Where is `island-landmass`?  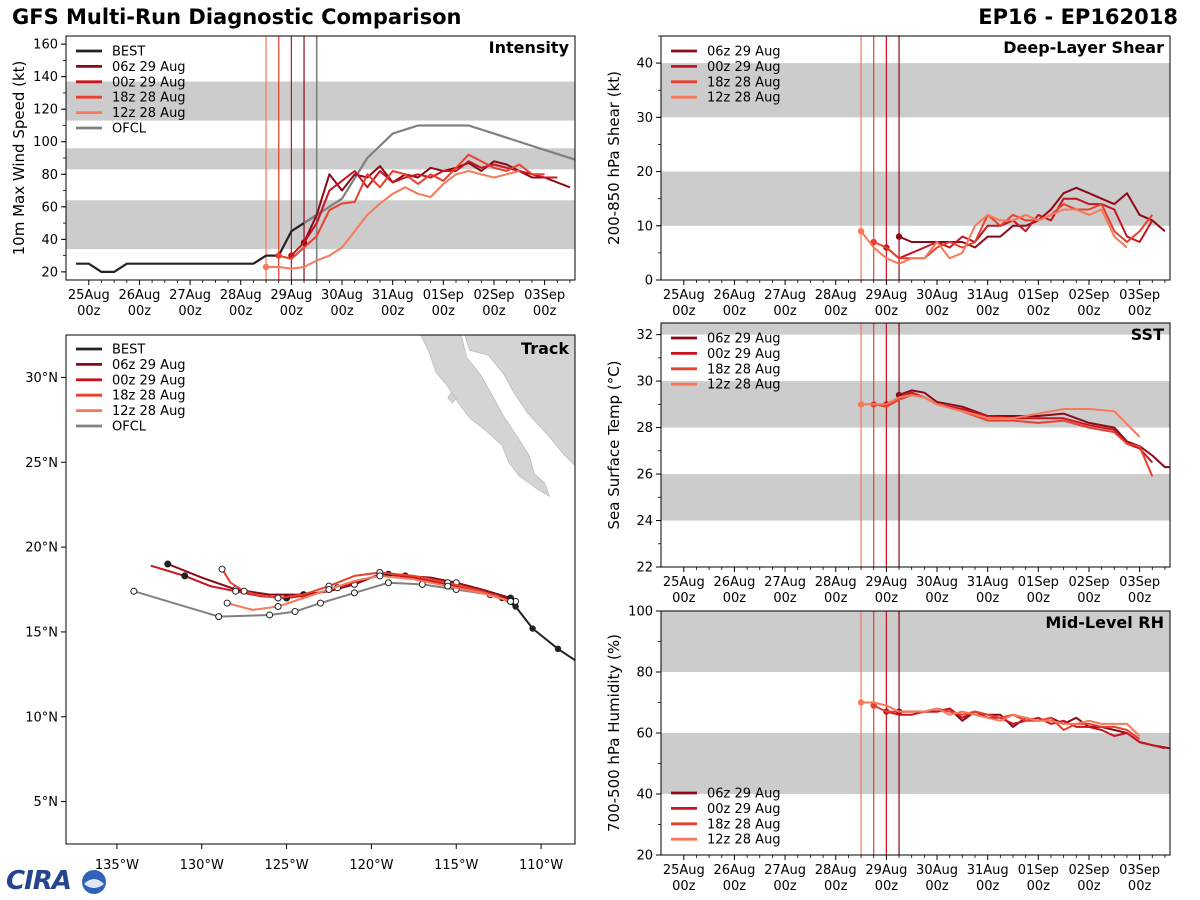
island-landmass is located at coordinates (452, 398).